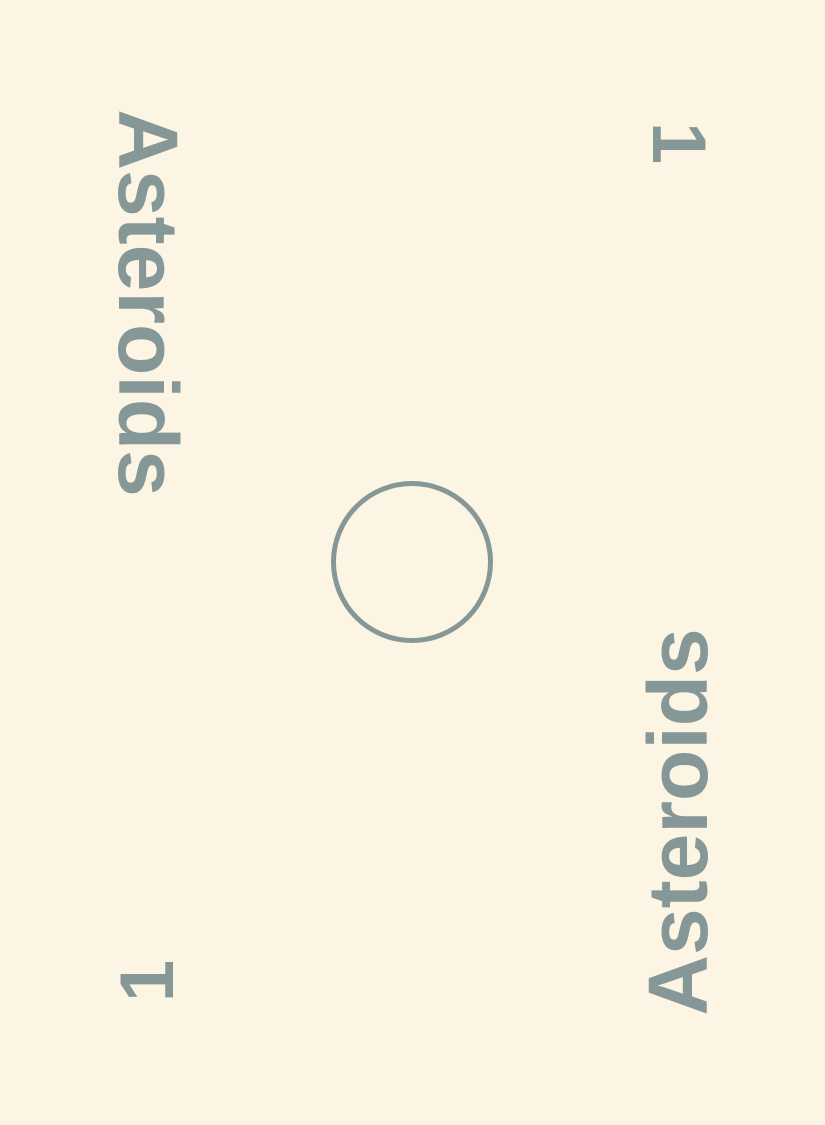  Describe the element at coordinates (148, 303) in the screenshot. I see `card-title-left: Asteroids` at that location.